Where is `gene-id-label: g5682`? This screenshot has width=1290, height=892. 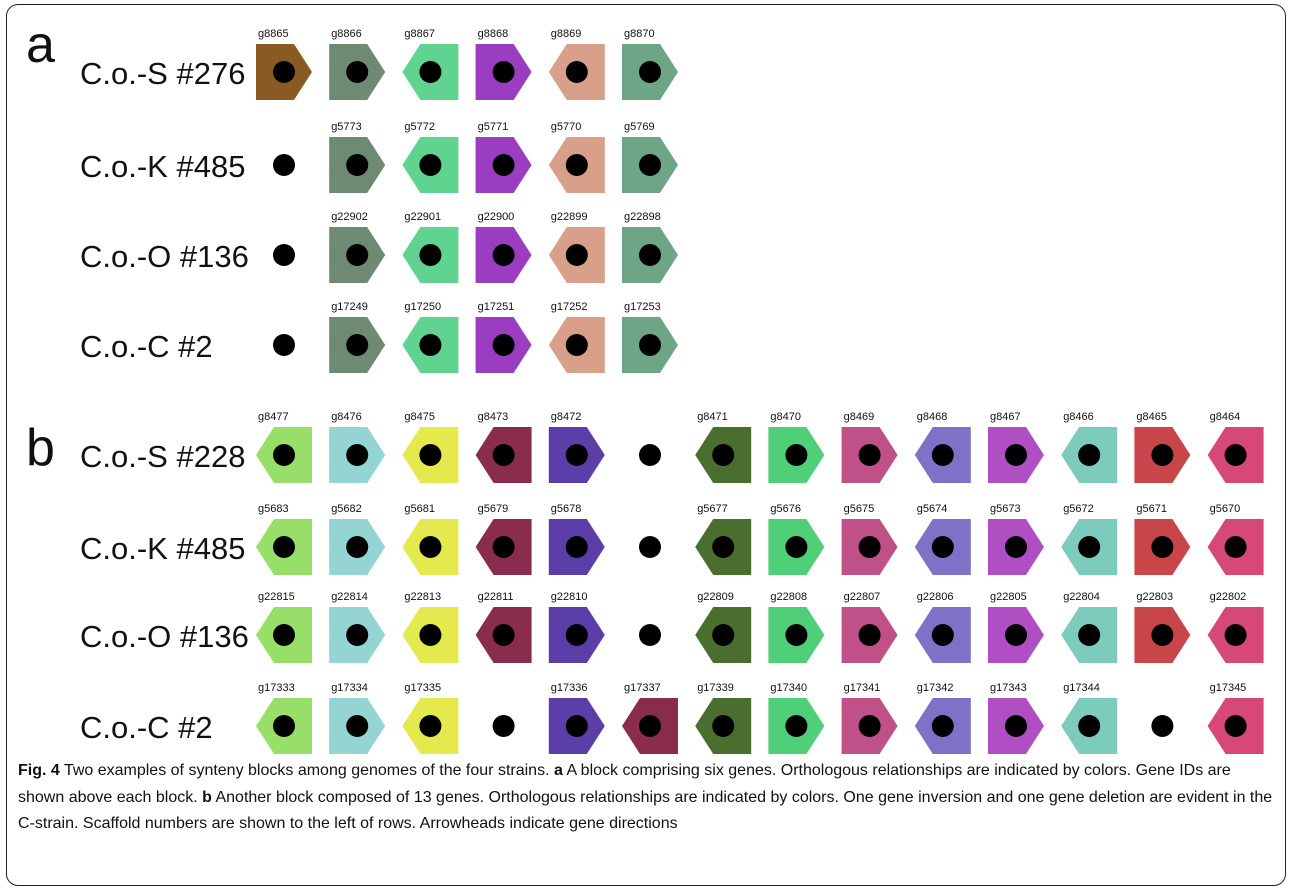 gene-id-label: g5682 is located at coordinates (346, 509).